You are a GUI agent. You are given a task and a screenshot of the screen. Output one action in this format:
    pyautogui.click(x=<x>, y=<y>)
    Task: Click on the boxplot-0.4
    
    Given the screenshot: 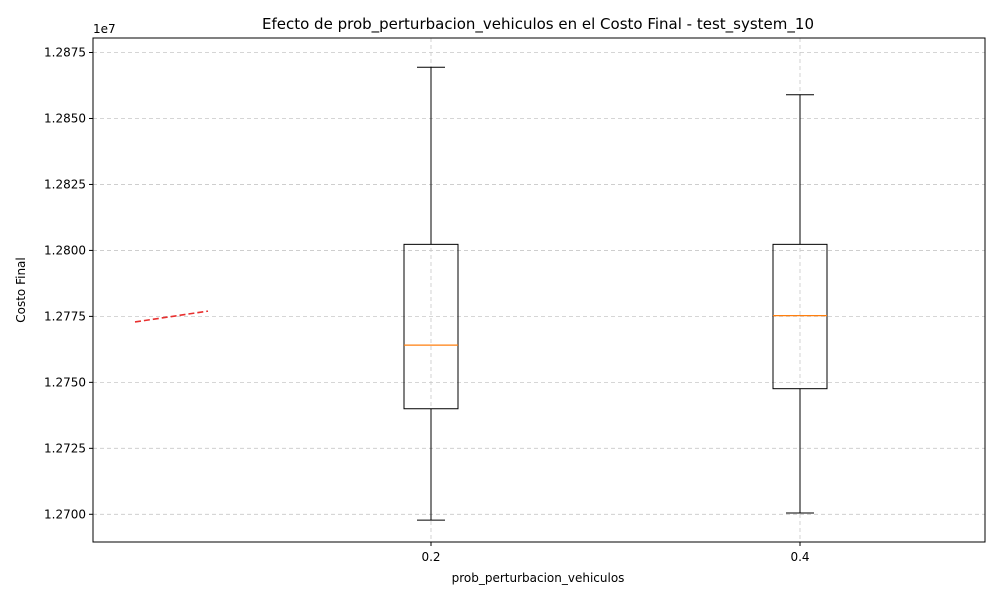 What is the action you would take?
    pyautogui.click(x=800, y=304)
    